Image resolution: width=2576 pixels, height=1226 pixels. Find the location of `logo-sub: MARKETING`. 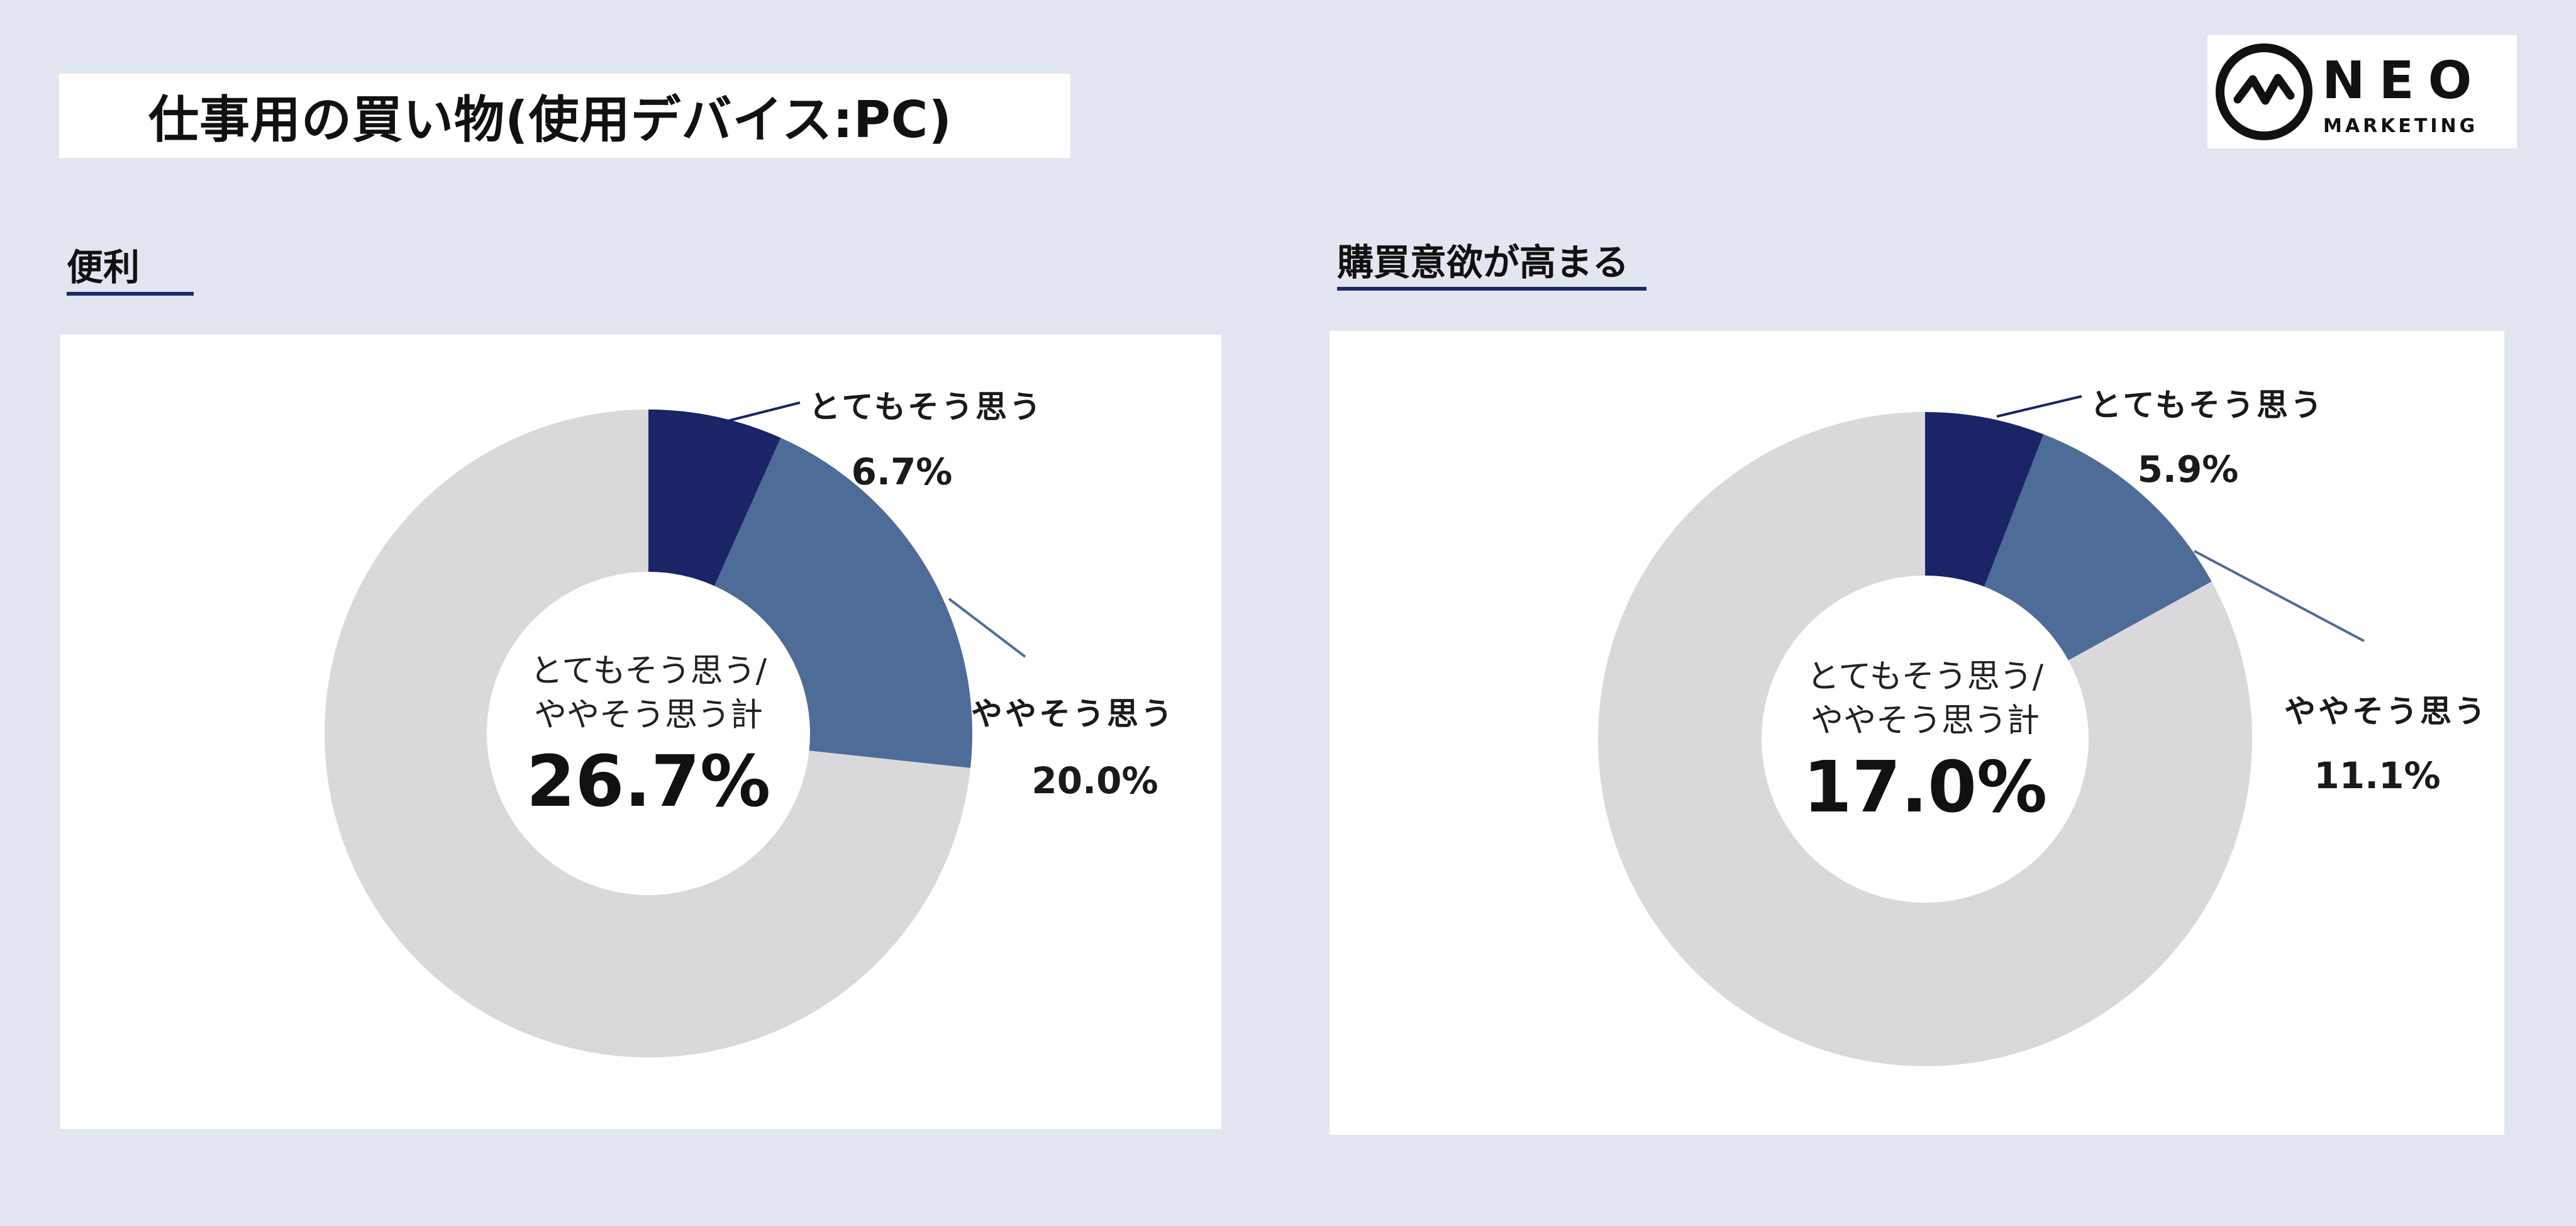

logo-sub: MARKETING is located at coordinates (2400, 126).